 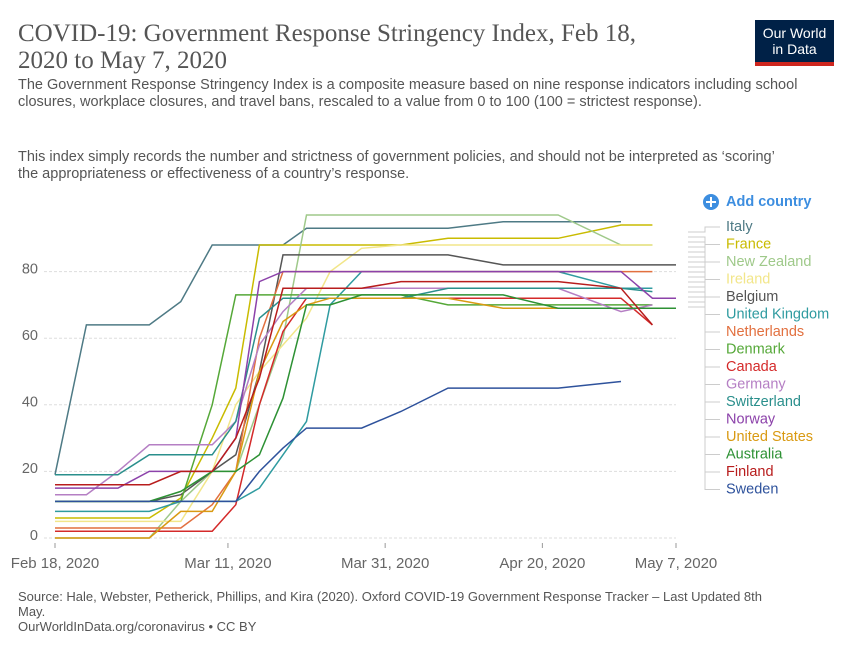 I want to click on legend-label: Ireland, so click(x=748, y=279).